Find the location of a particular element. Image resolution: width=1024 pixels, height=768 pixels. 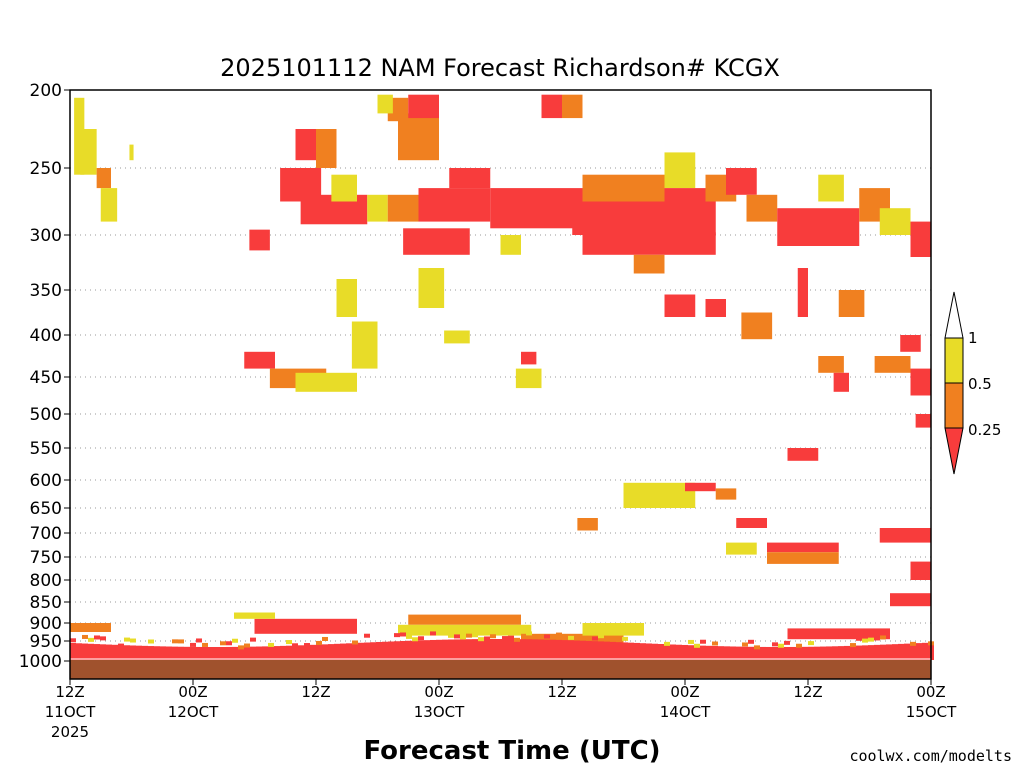

y-tick-label: 450 is located at coordinates (46, 378).